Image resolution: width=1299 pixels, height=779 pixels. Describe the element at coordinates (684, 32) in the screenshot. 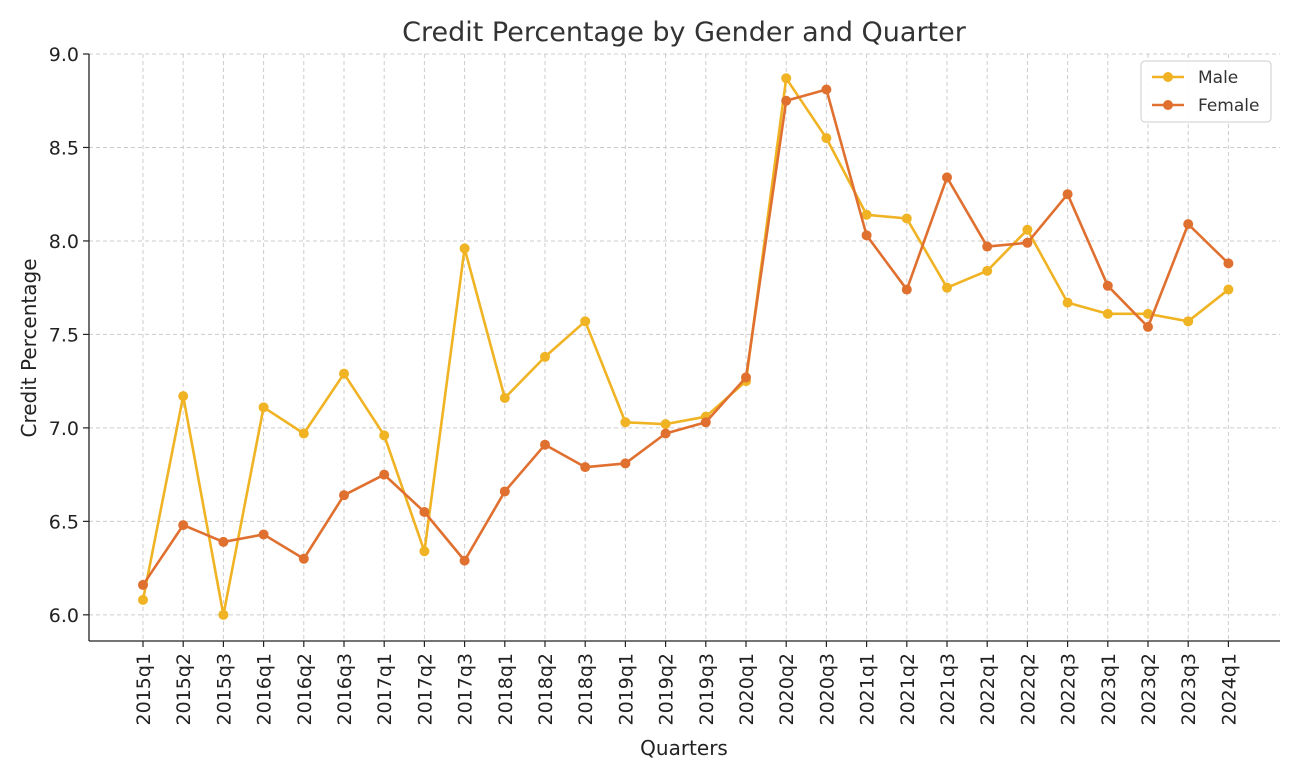

I see `chart-title: Credit Percentage by Gender and Quarter` at that location.